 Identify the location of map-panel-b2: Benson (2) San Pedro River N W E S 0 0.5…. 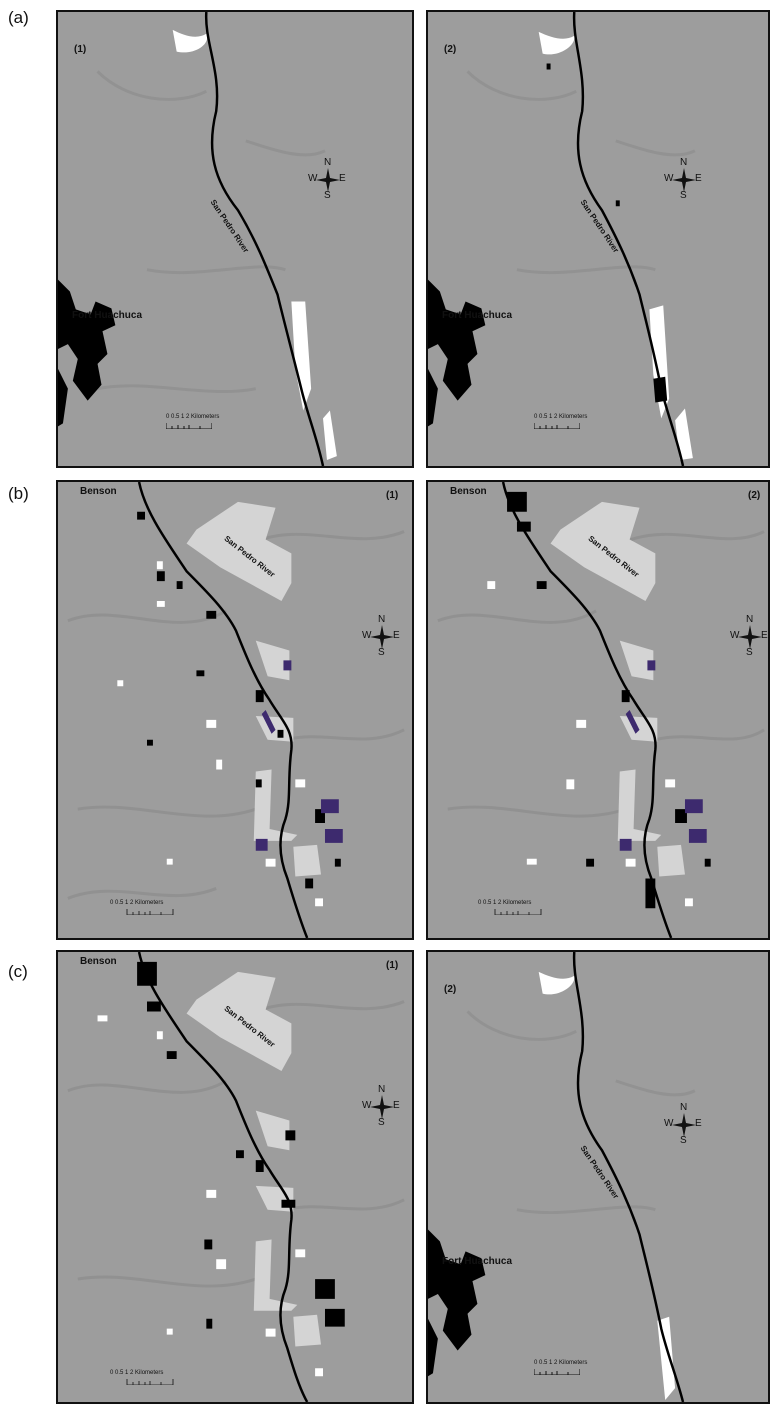
(598, 710).